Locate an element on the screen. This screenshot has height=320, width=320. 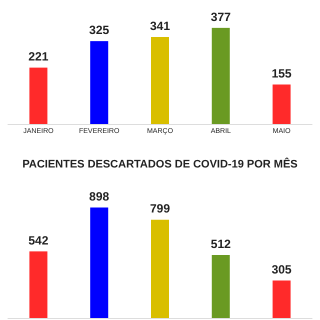
data-label: 341 is located at coordinates (160, 26).